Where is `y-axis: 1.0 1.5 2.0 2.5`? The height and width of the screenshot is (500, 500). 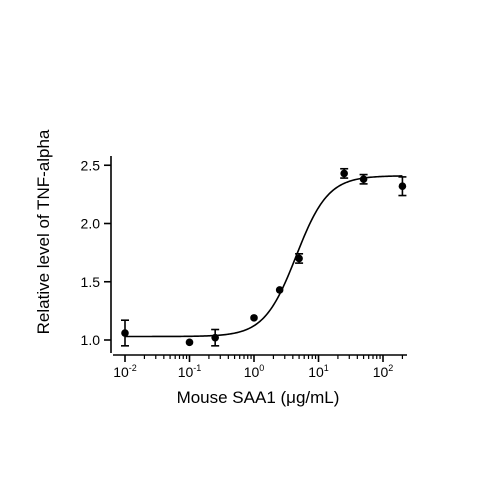 y-axis: 1.0 1.5 2.0 2.5 is located at coordinates (96, 254).